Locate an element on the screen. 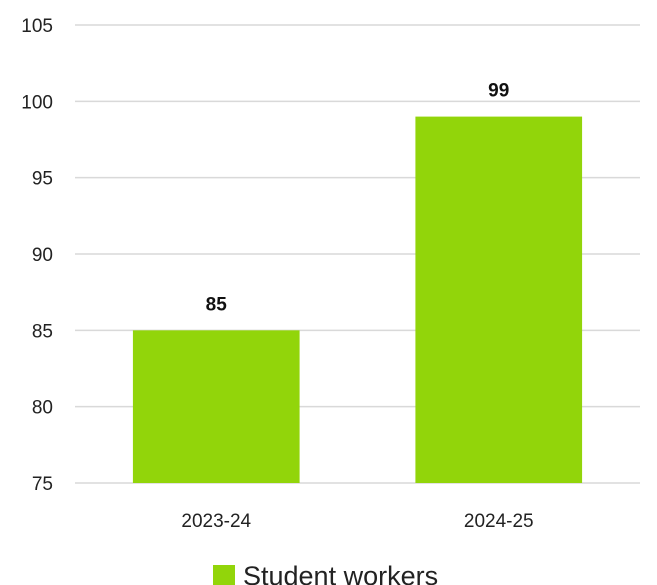 This screenshot has width=657, height=585. x-tick-label: 2024-25 is located at coordinates (499, 521).